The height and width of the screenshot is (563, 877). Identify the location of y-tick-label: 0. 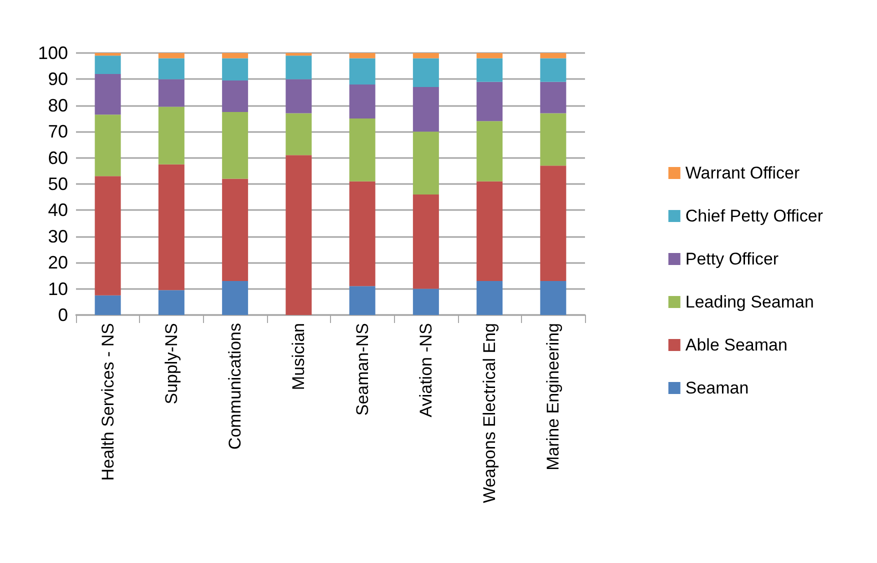
(63, 315).